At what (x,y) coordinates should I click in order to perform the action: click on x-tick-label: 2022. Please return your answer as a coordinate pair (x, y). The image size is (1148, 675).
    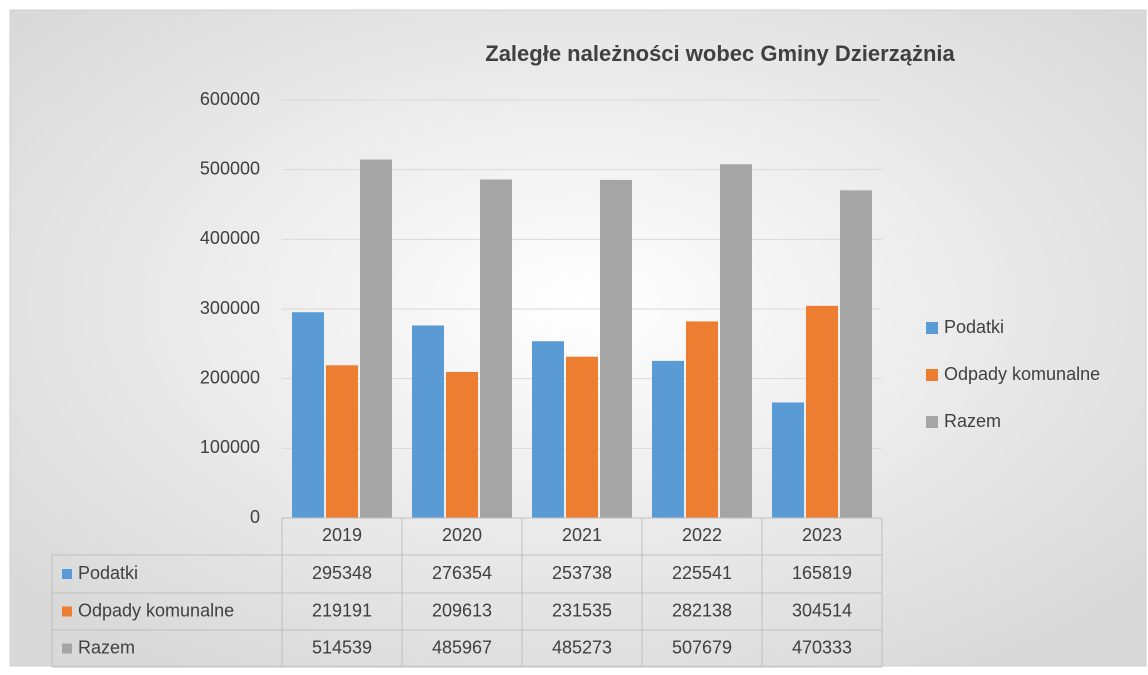
    Looking at the image, I should click on (702, 535).